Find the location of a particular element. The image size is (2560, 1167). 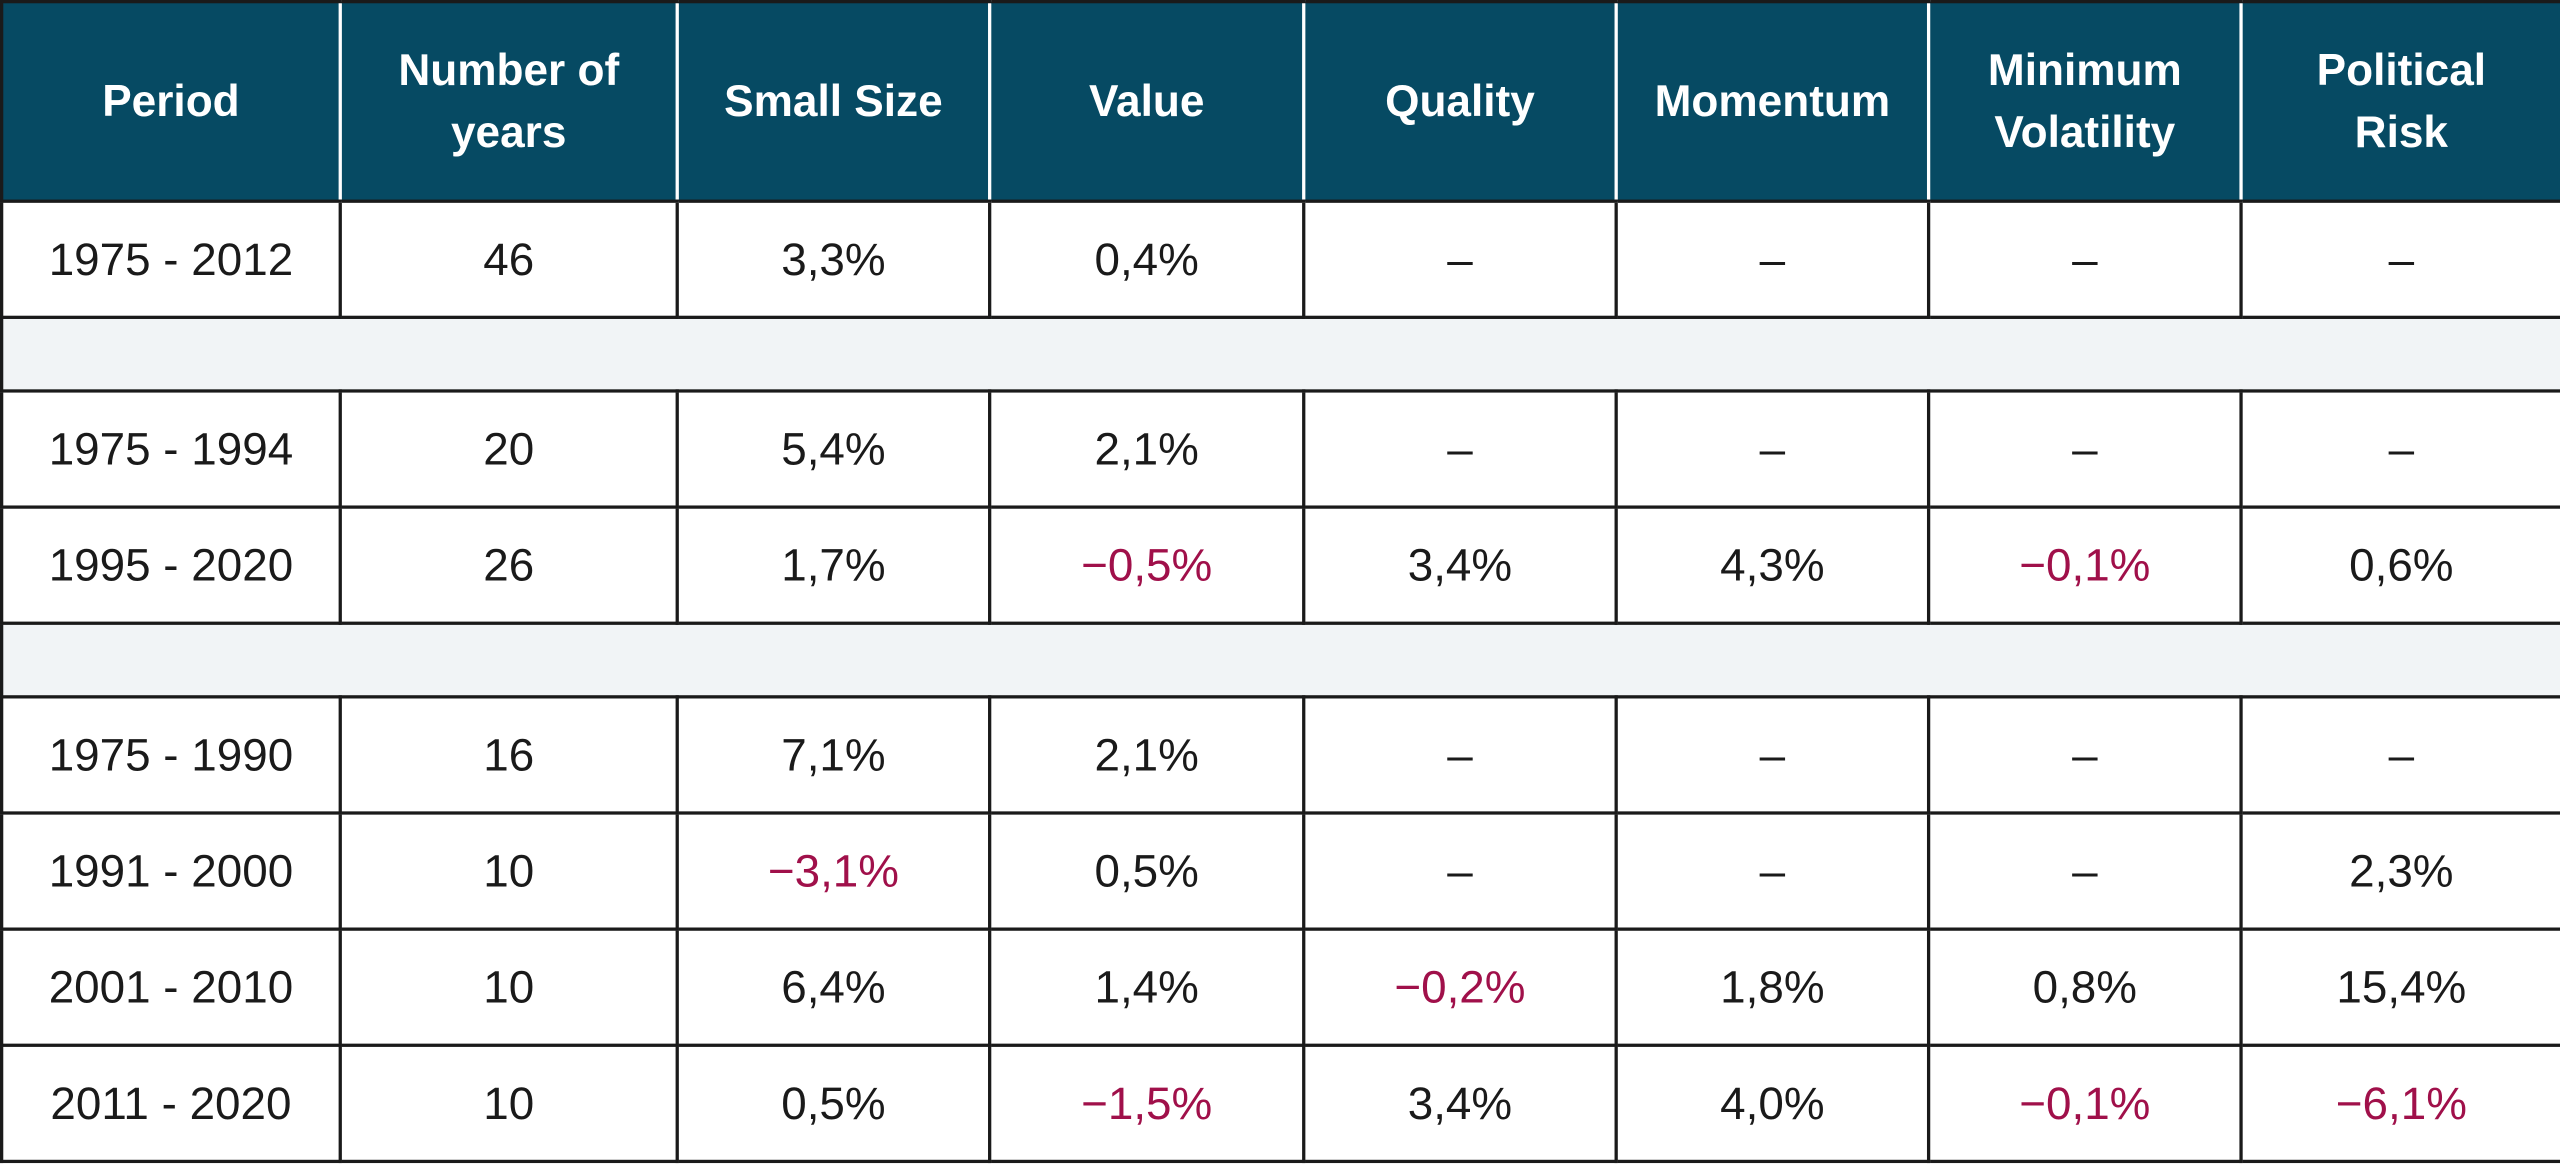

cell-number-of-years: 46 is located at coordinates (508, 259).